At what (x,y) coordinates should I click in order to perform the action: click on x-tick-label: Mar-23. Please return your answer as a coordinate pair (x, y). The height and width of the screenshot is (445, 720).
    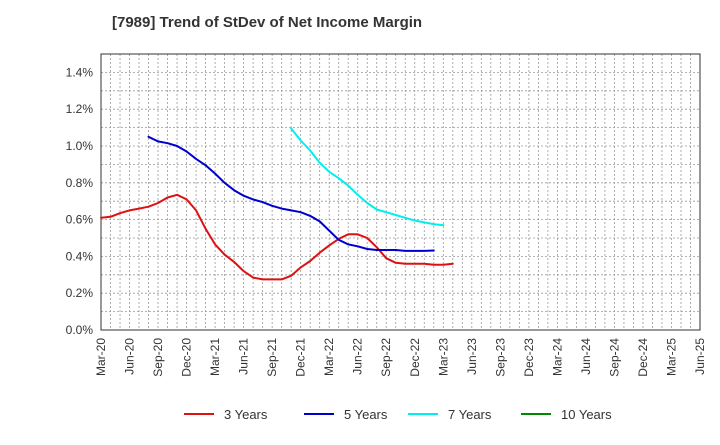
    Looking at the image, I should click on (443, 357).